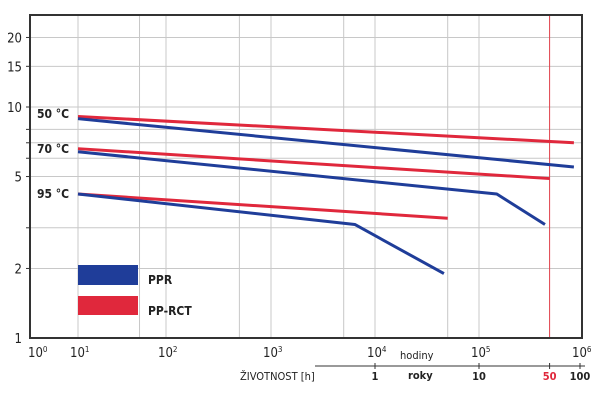 The width and height of the screenshot is (600, 400). I want to click on x-axis-title: ŽIVOTNOST [h], so click(277, 376).